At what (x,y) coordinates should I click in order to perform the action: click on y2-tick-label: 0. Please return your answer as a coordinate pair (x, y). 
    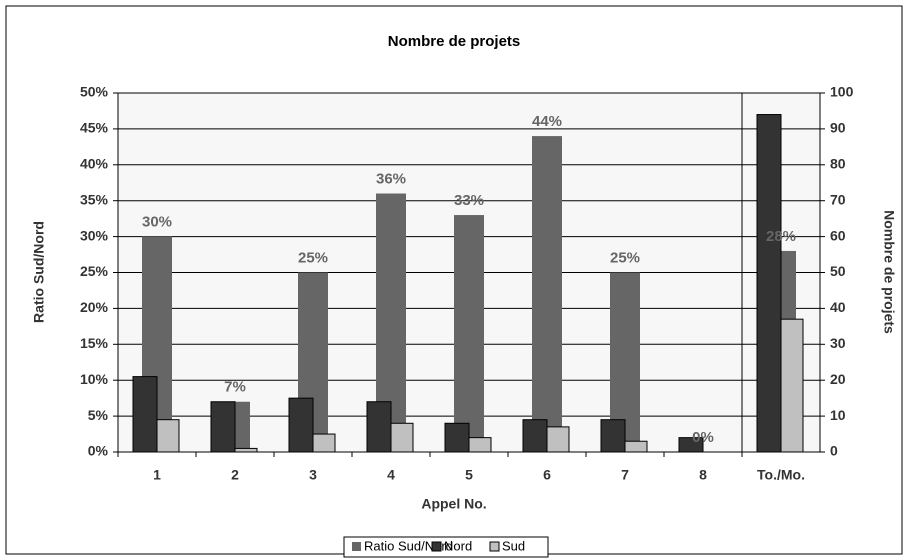
    Looking at the image, I should click on (834, 451).